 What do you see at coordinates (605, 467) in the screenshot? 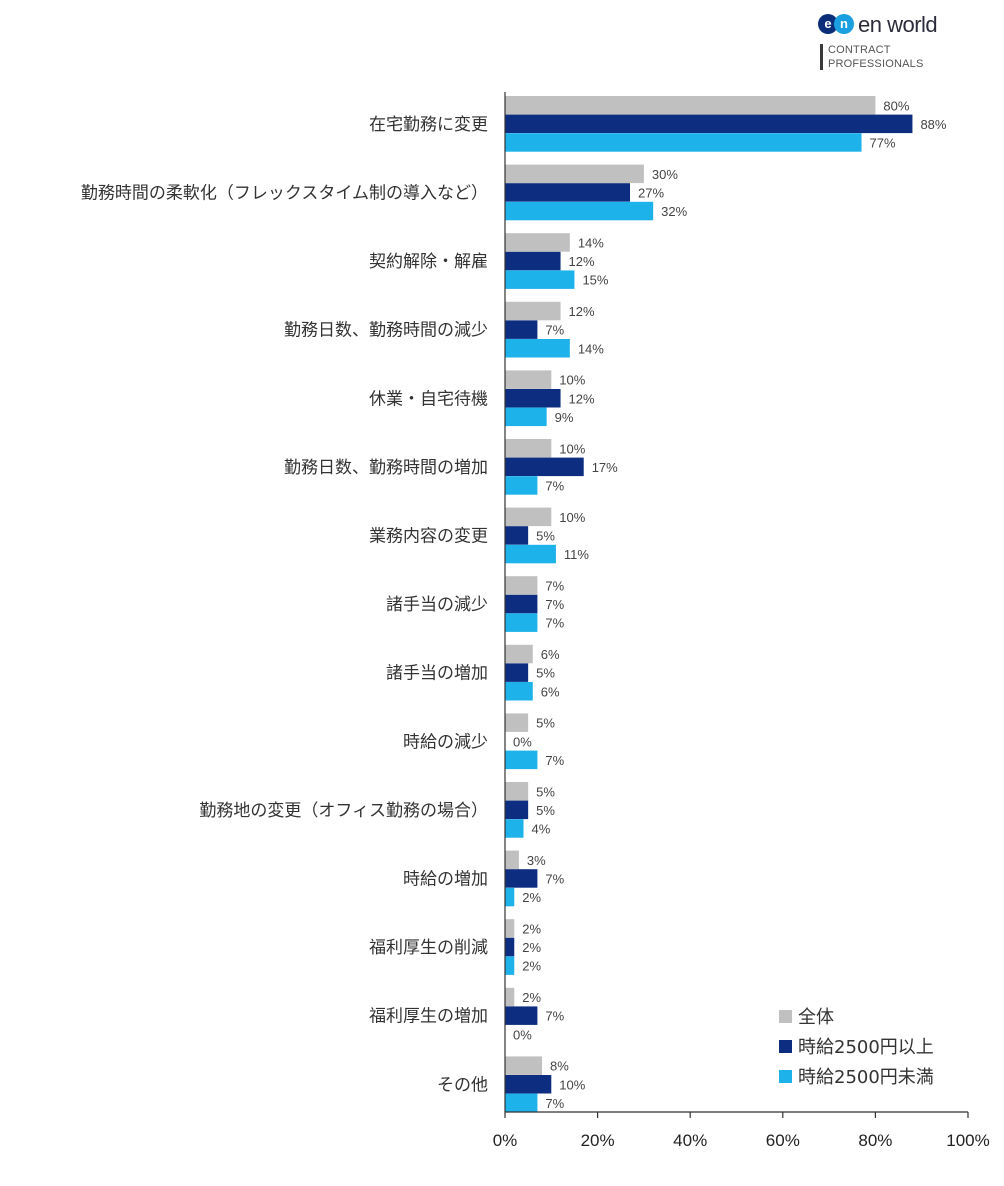
I see `data-label: 17%` at bounding box center [605, 467].